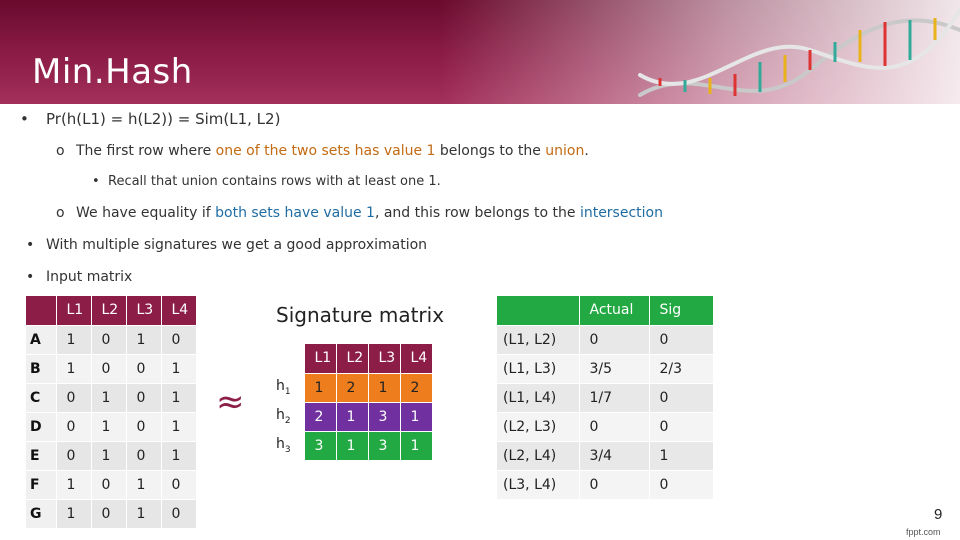 The width and height of the screenshot is (960, 540). I want to click on bullet-text: Input matrix, so click(89, 277).